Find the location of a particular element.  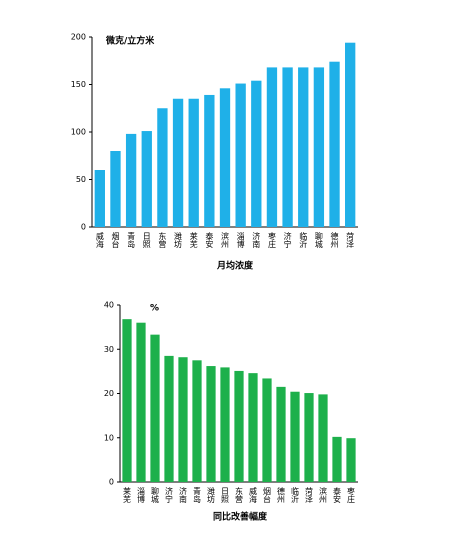

y-tick-label: 20 is located at coordinates (109, 393).